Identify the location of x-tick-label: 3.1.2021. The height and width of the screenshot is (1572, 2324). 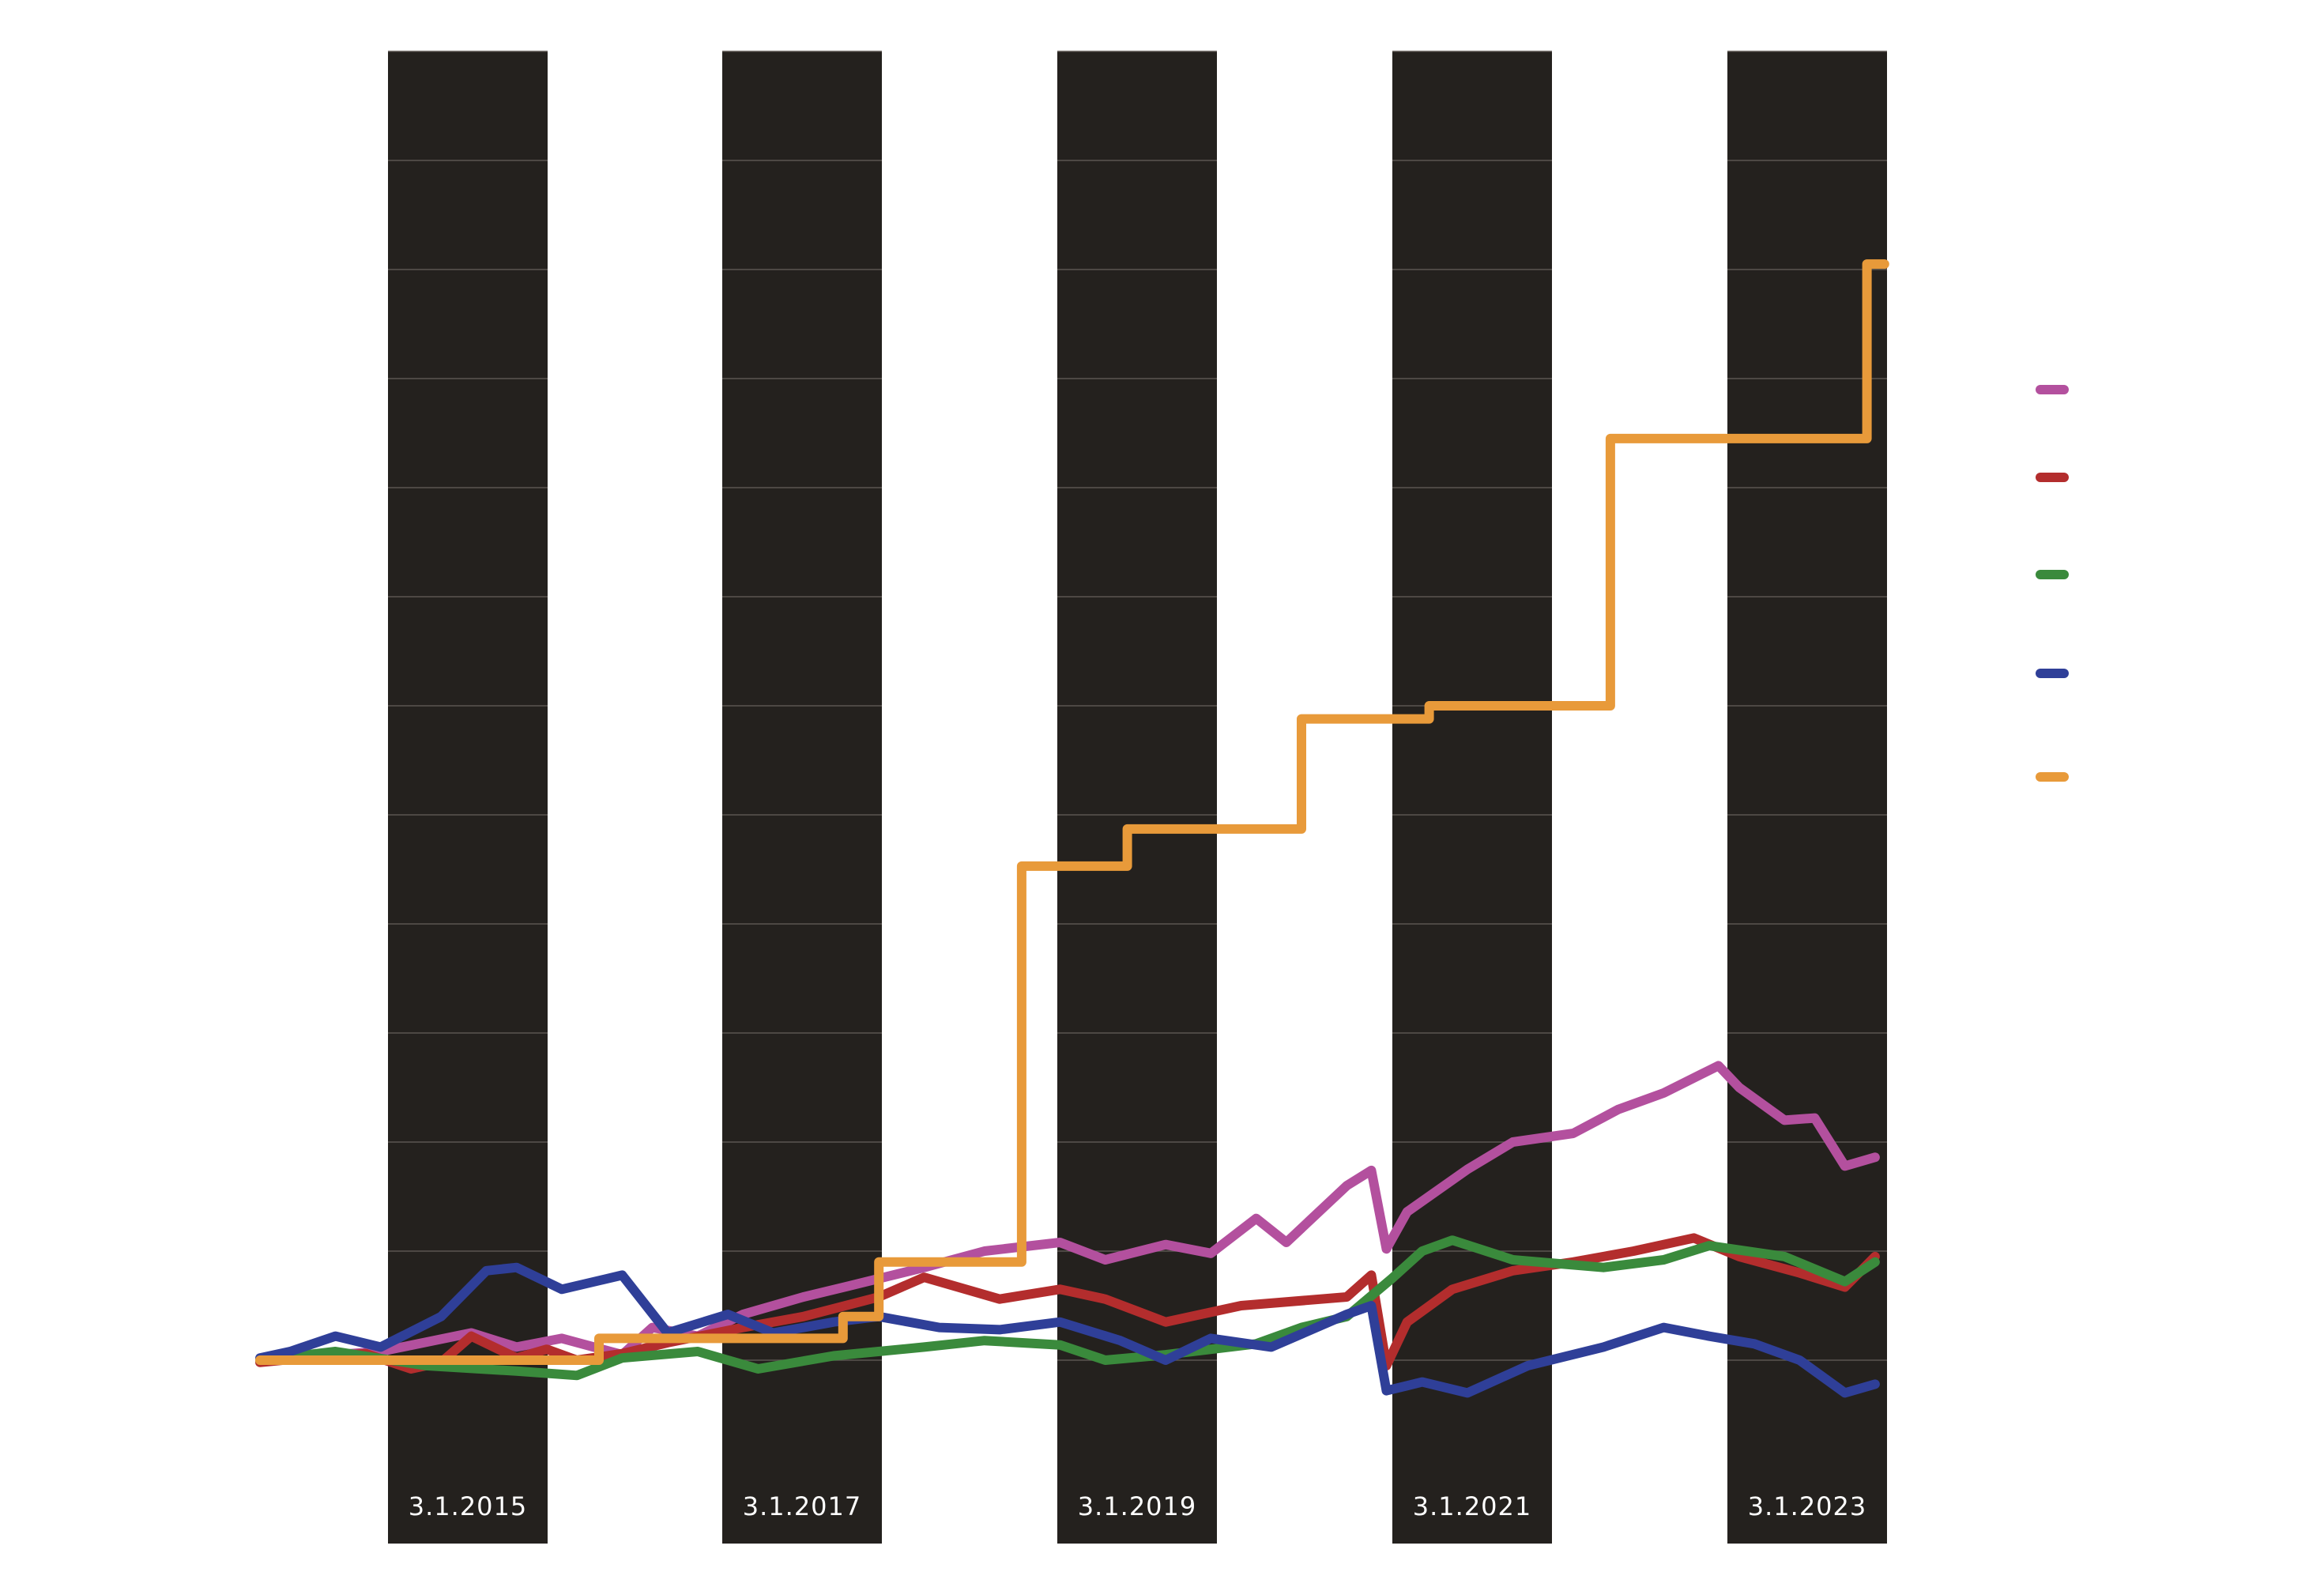
(1473, 1506).